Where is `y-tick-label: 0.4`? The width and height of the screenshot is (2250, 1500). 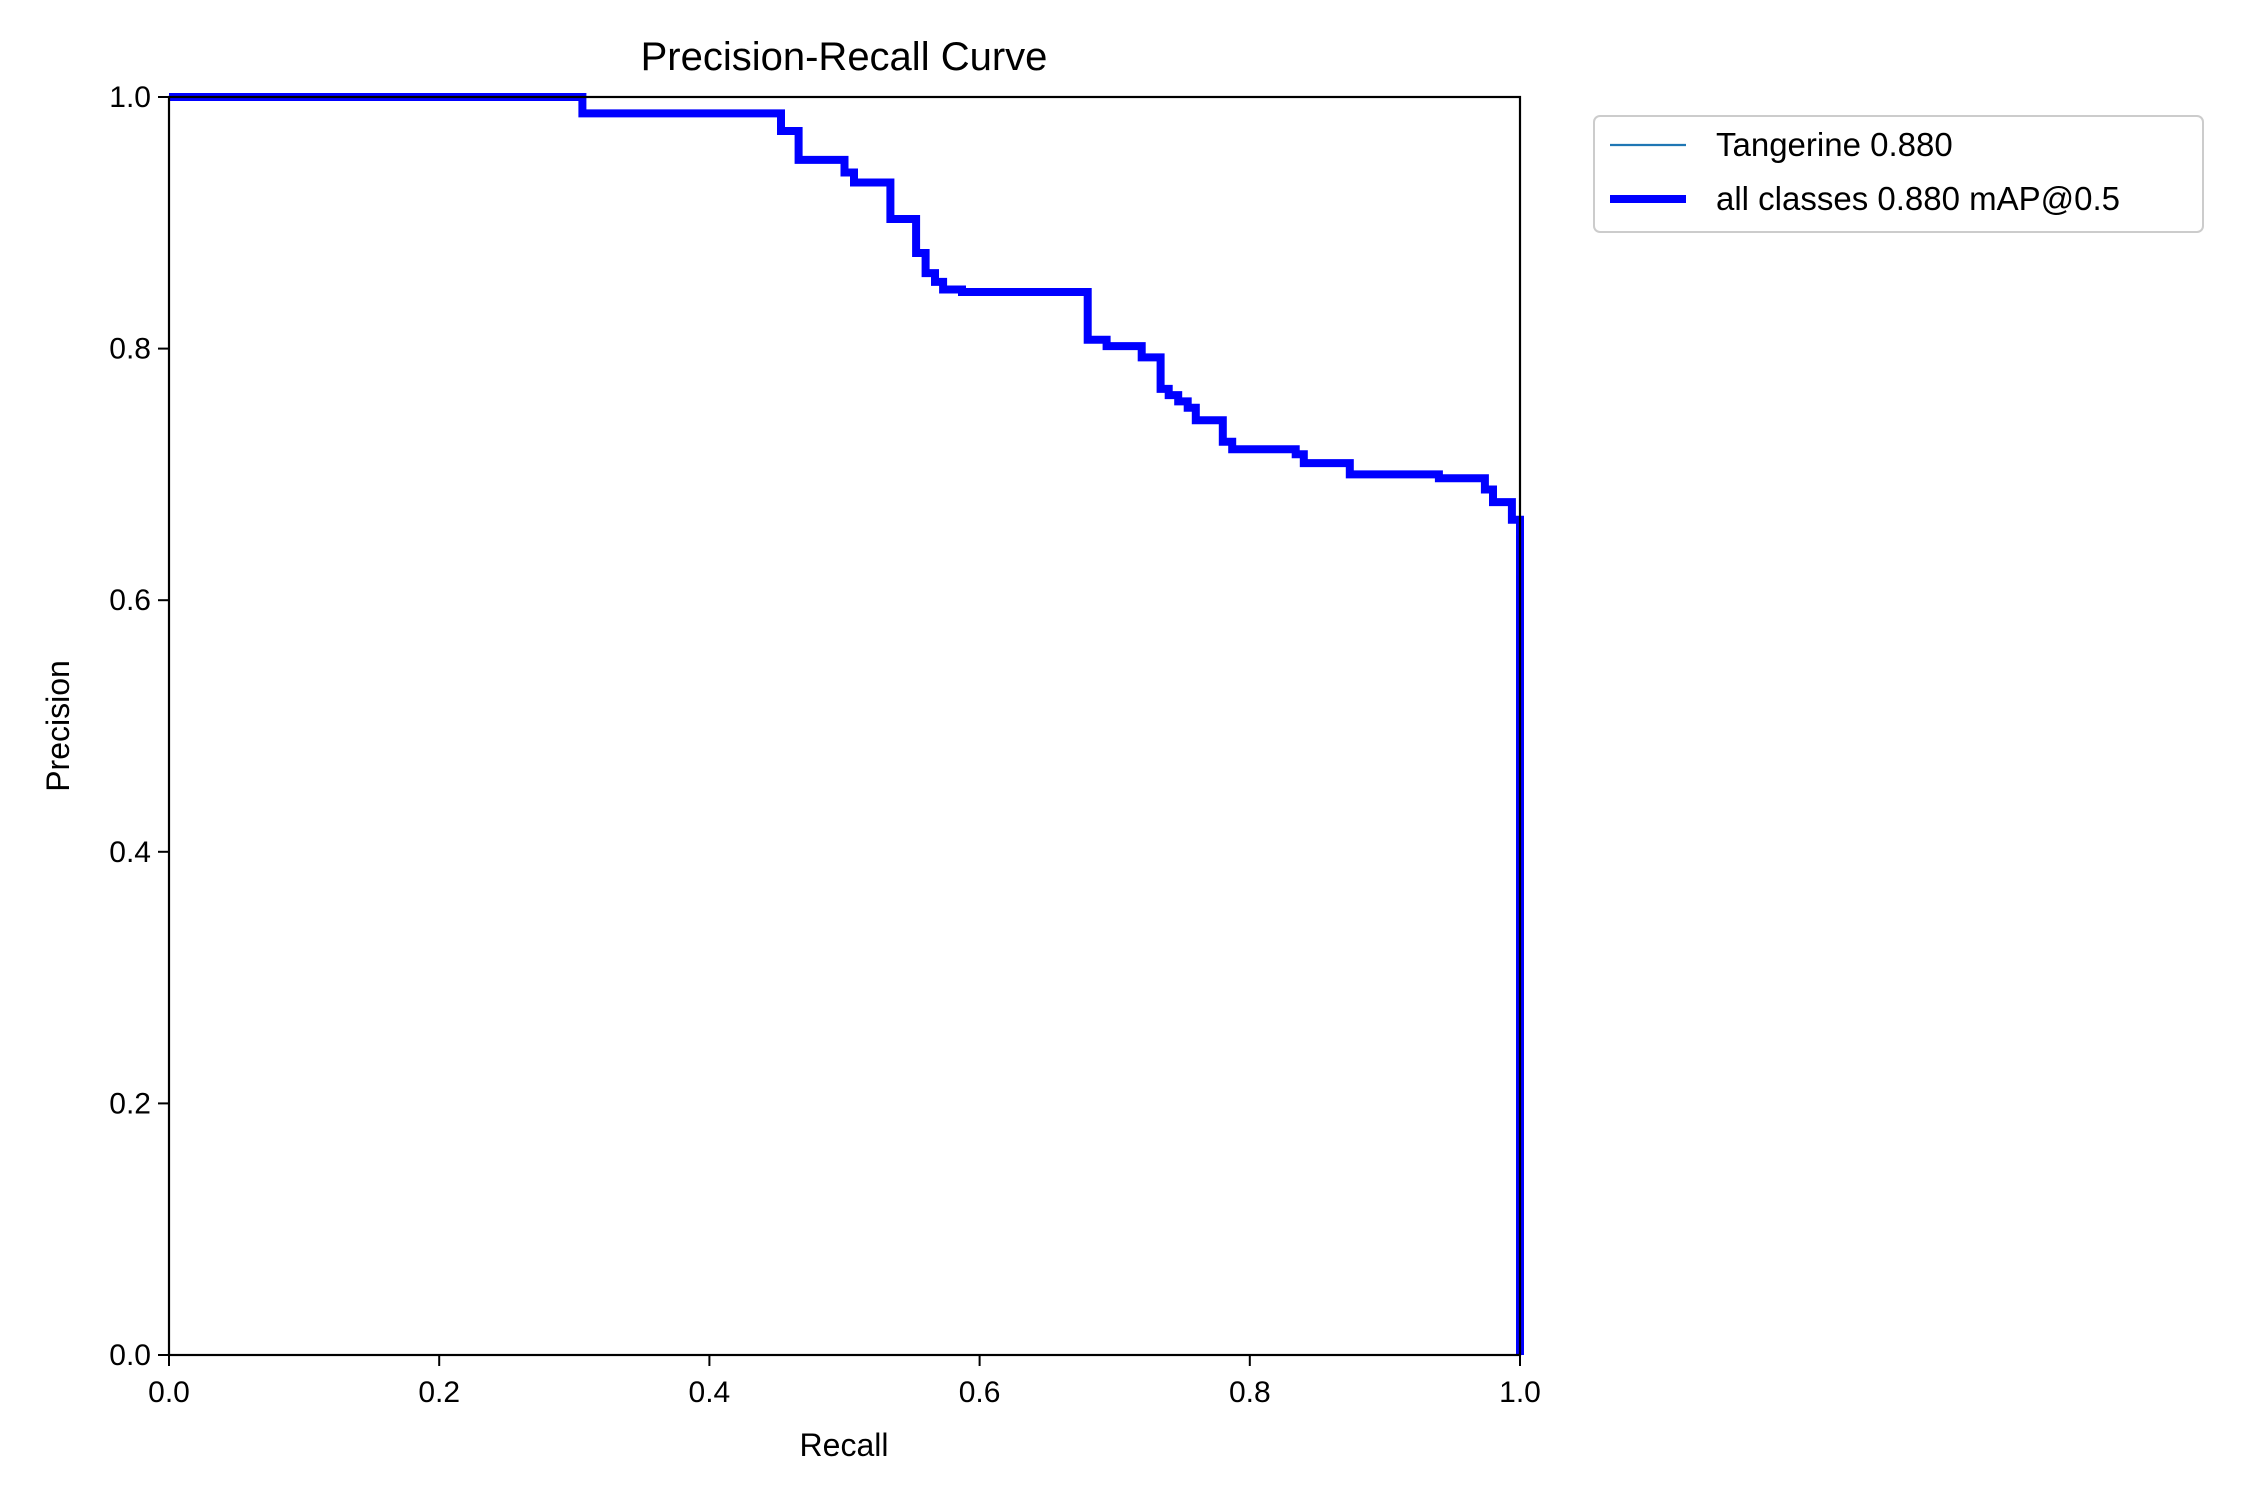
y-tick-label: 0.4 is located at coordinates (130, 852).